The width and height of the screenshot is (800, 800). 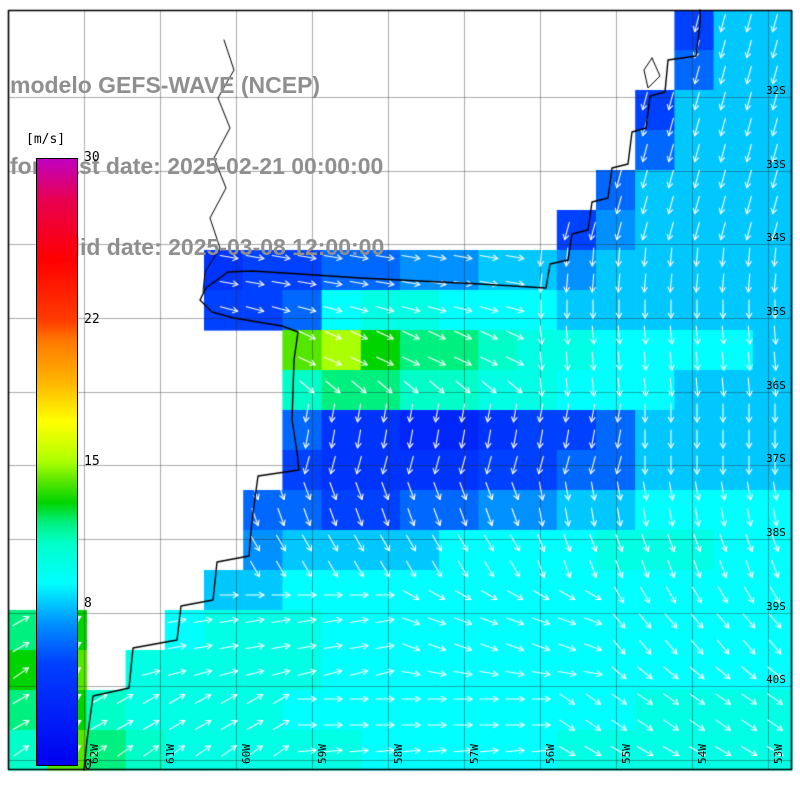 I want to click on lat-label-34S: 34S, so click(x=776, y=237).